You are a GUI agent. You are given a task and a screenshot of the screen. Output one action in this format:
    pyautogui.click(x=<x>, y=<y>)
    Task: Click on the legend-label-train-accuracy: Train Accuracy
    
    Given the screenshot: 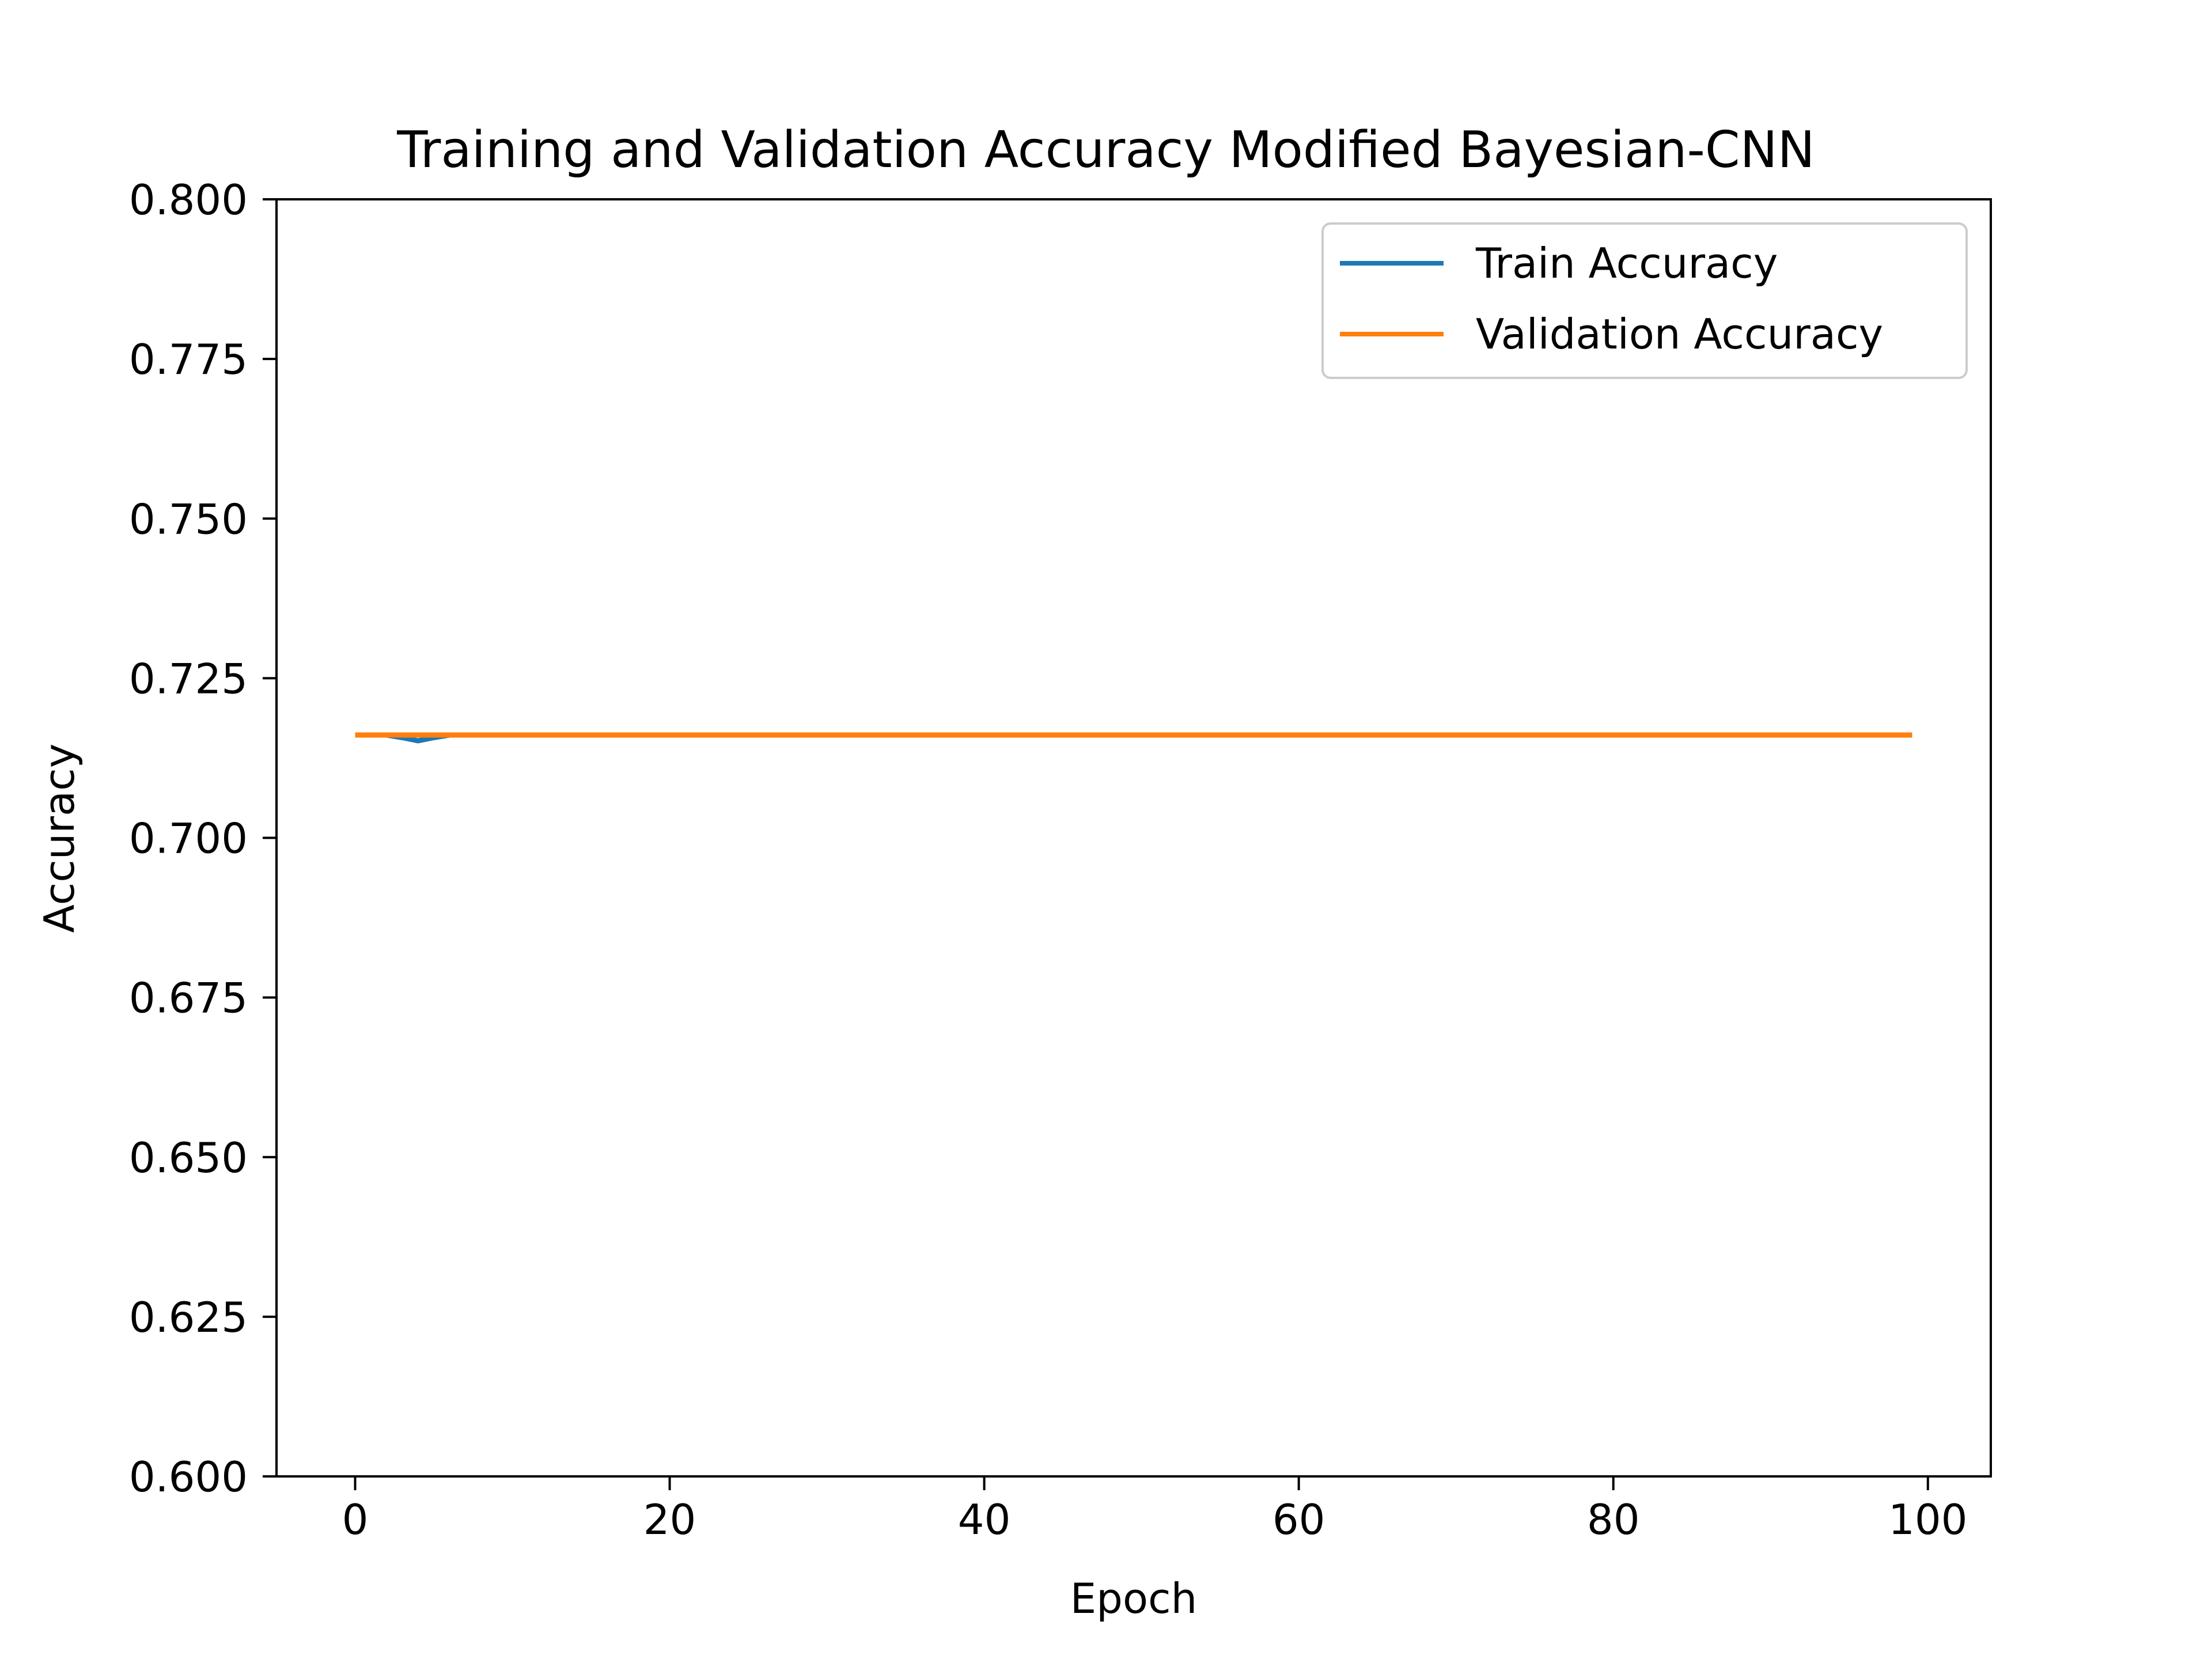 What is the action you would take?
    pyautogui.click(x=1626, y=263)
    